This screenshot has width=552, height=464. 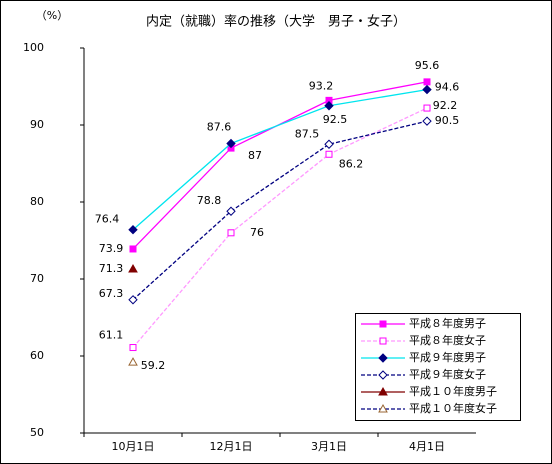 I want to click on y-tick-label: 100, so click(x=33, y=47).